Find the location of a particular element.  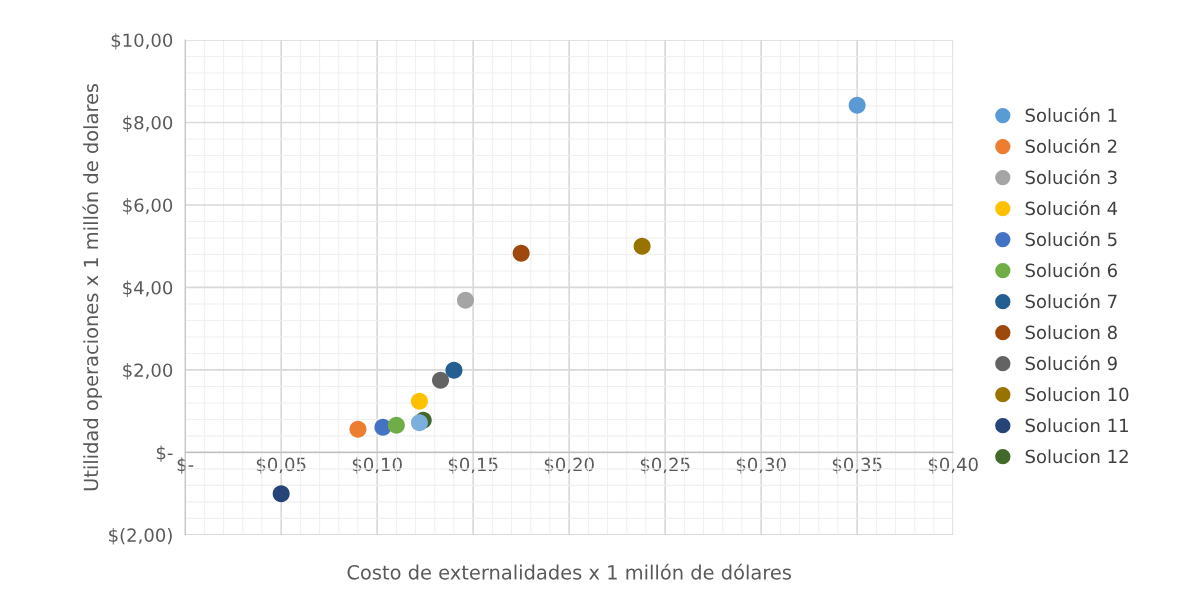

legend-label: Solución 2 is located at coordinates (1071, 146).